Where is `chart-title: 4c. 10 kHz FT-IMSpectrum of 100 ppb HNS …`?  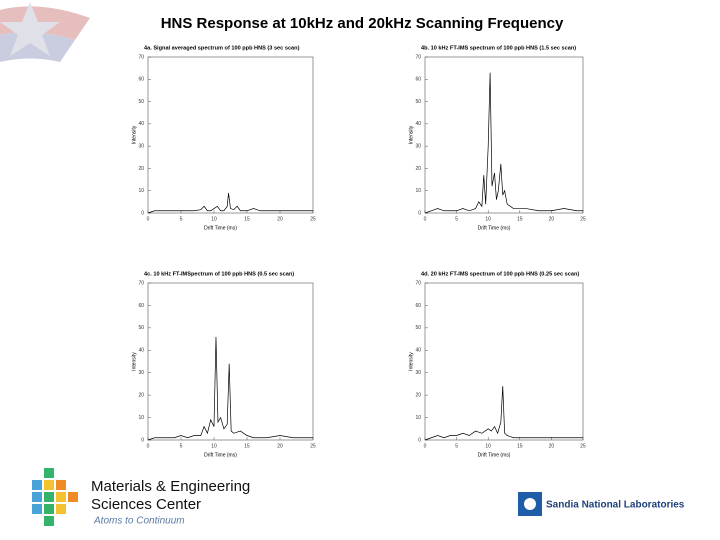
chart-title: 4c. 10 kHz FT-IMSpectrum of 100 ppb HNS … is located at coordinates (219, 274).